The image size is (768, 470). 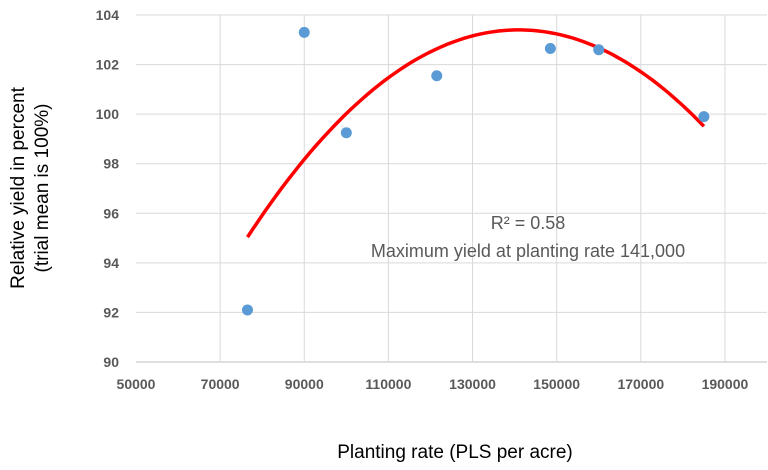 I want to click on x-tick-label: 70000, so click(x=220, y=384).